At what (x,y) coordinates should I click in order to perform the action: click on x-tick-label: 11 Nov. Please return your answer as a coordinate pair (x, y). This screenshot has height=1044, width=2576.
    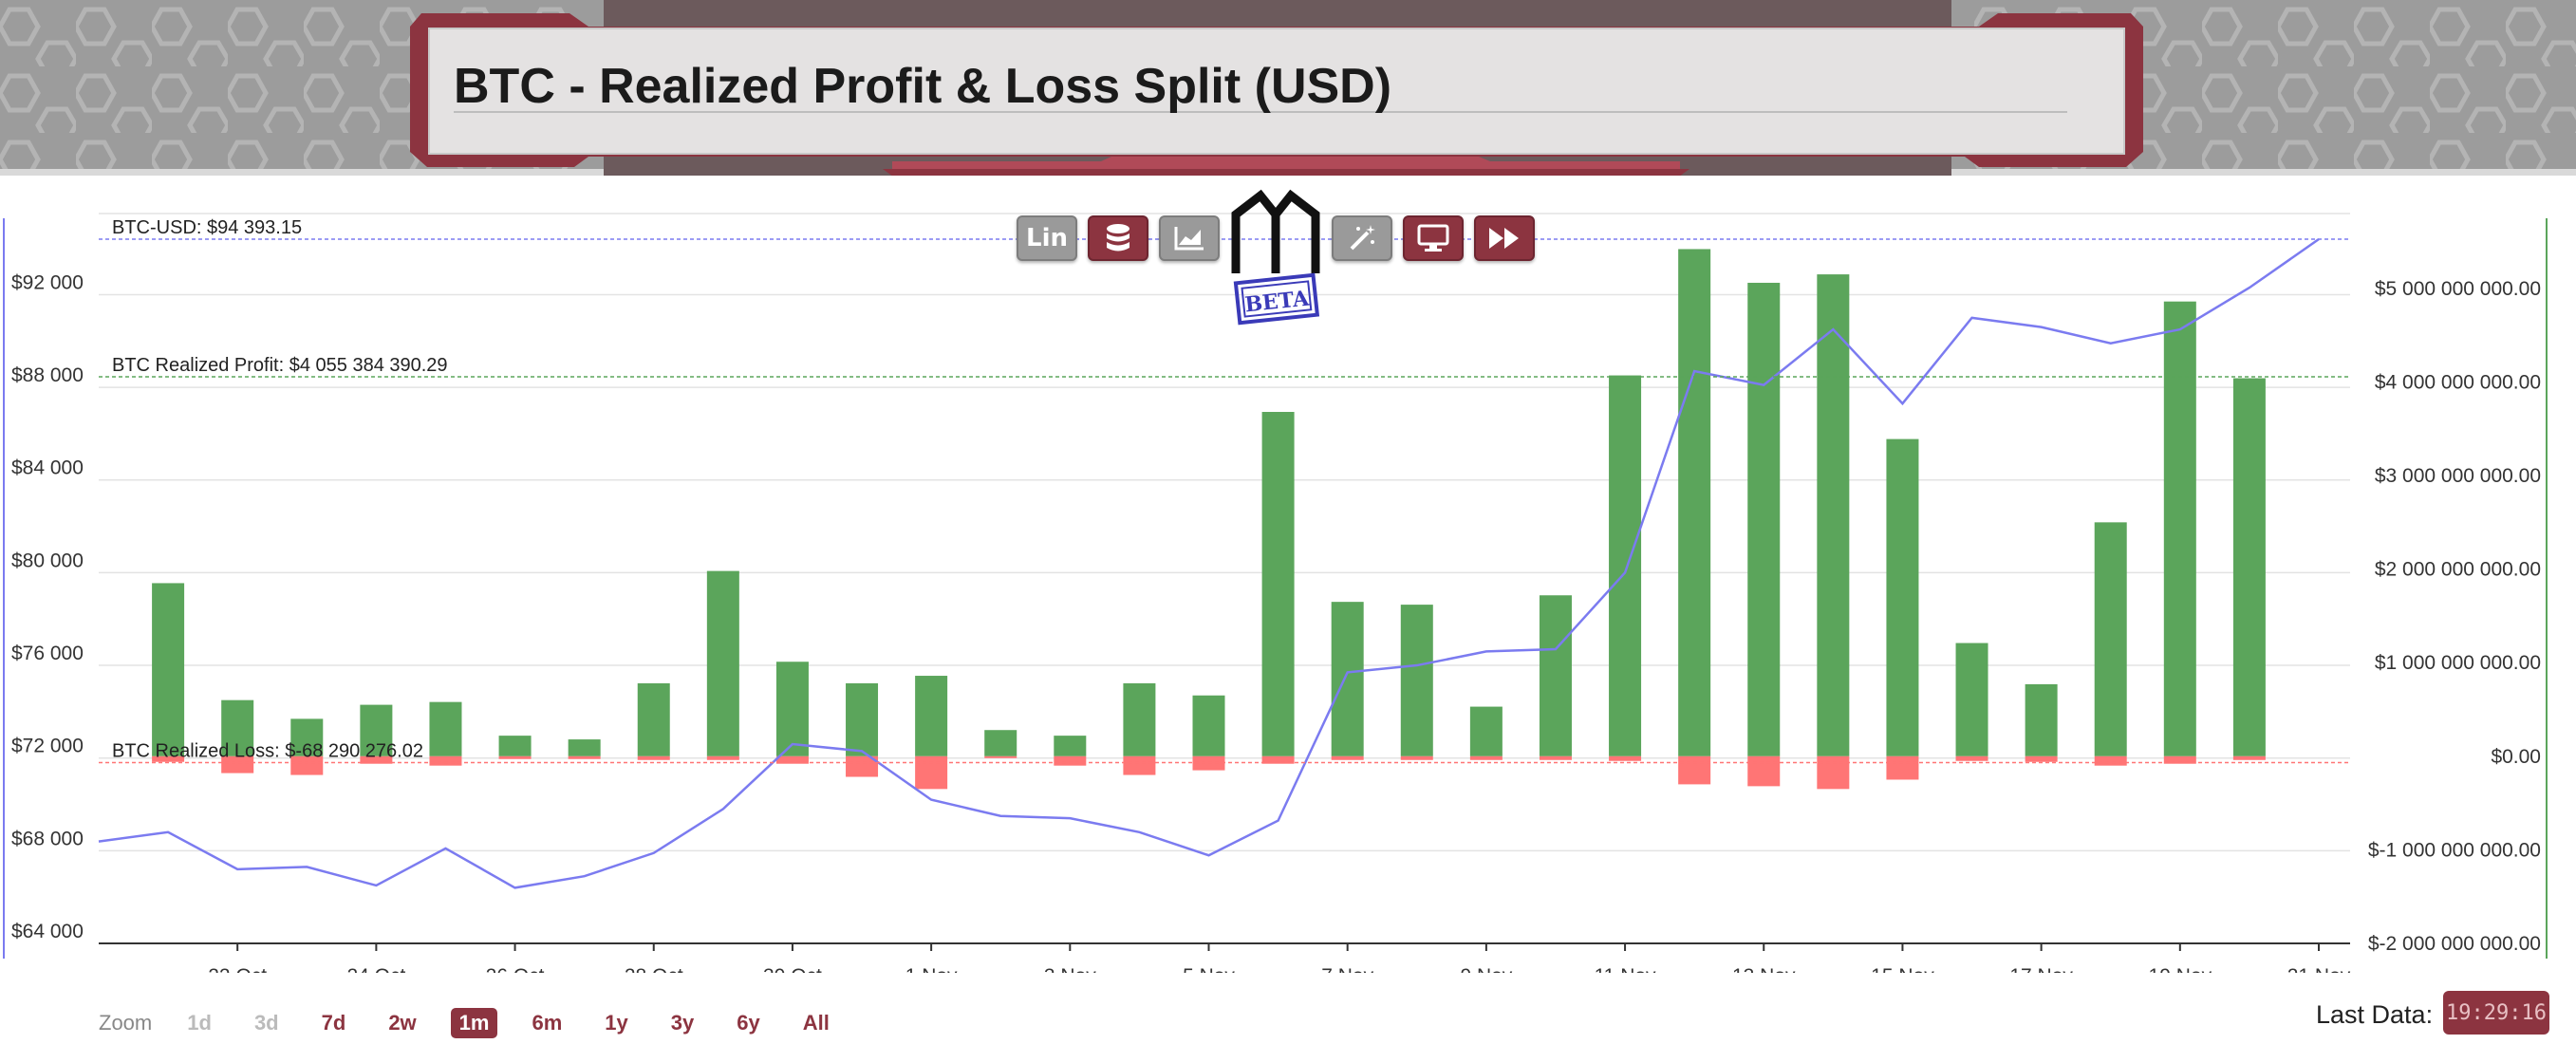
    Looking at the image, I should click on (1625, 969).